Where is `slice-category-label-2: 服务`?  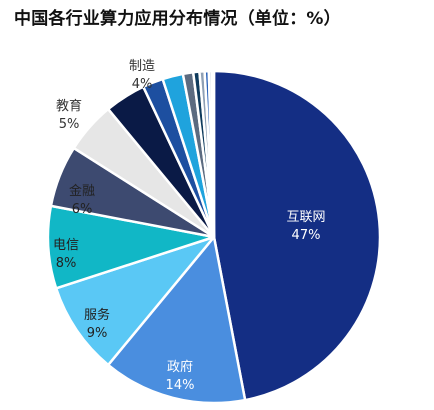
slice-category-label-2: 服务 is located at coordinates (97, 315).